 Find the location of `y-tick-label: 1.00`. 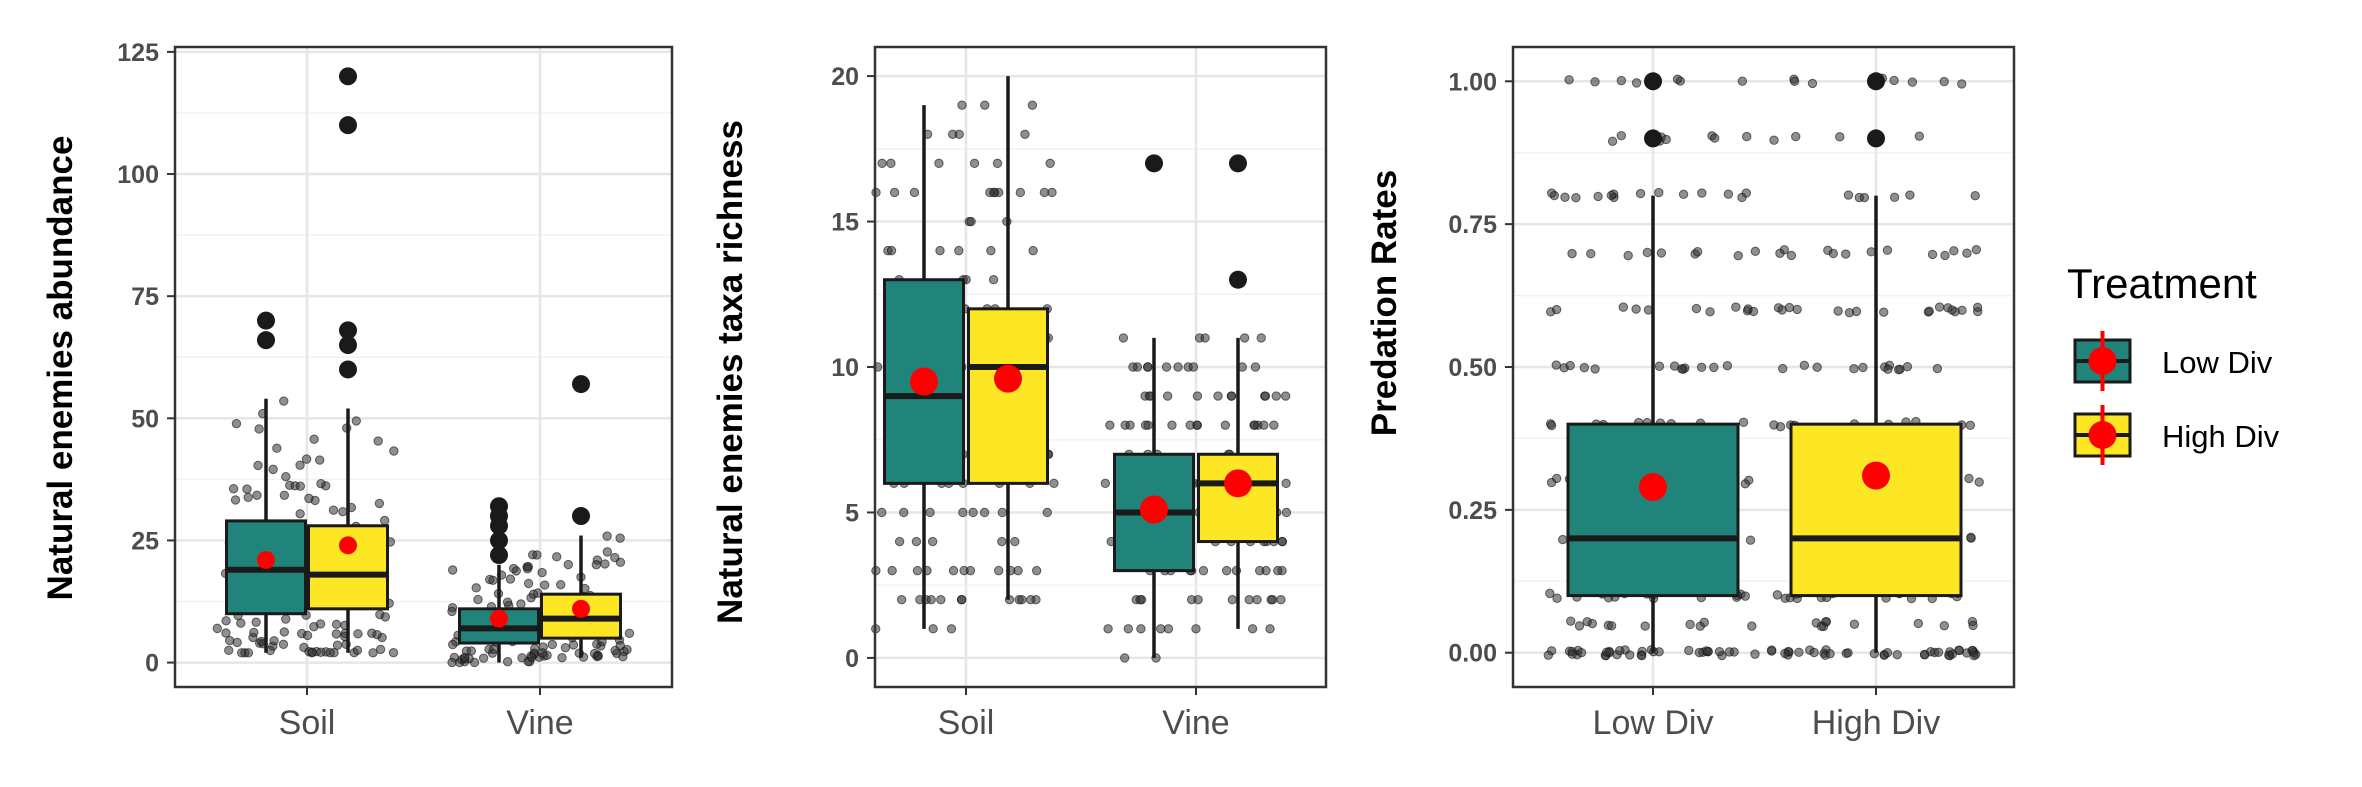

y-tick-label: 1.00 is located at coordinates (1472, 82).